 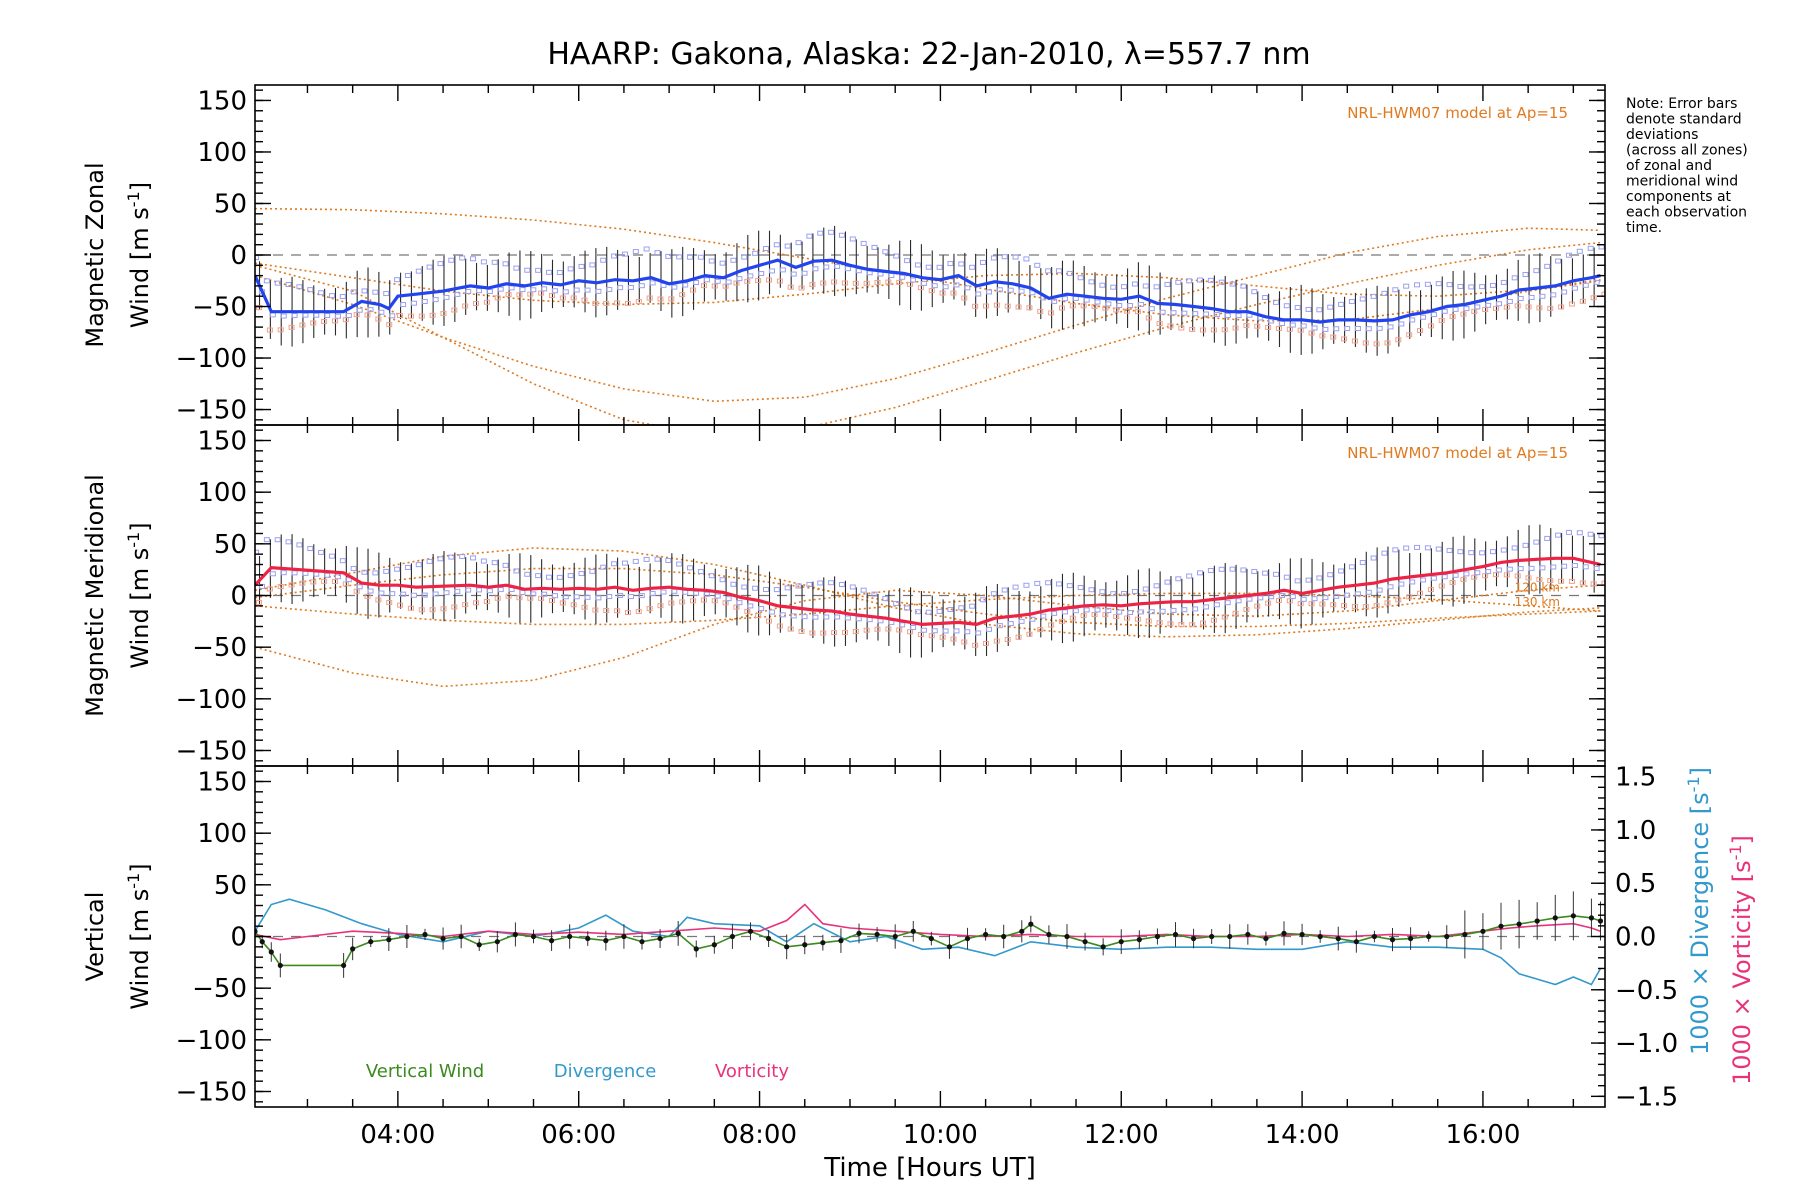 What do you see at coordinates (759, 1135) in the screenshot?
I see `x-tick-label: 08:00` at bounding box center [759, 1135].